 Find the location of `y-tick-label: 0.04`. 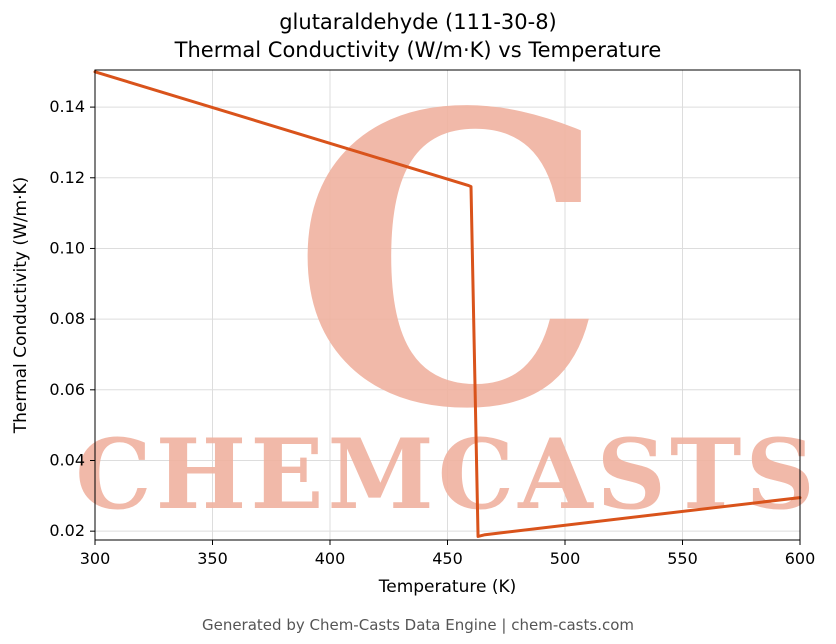

y-tick-label: 0.04 is located at coordinates (67, 459).